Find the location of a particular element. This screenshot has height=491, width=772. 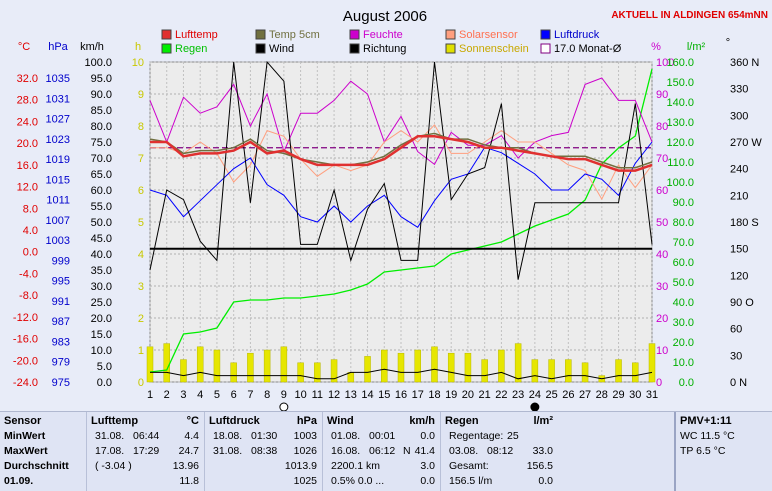

pressure-tick-label: 1035 is located at coordinates (58, 79).